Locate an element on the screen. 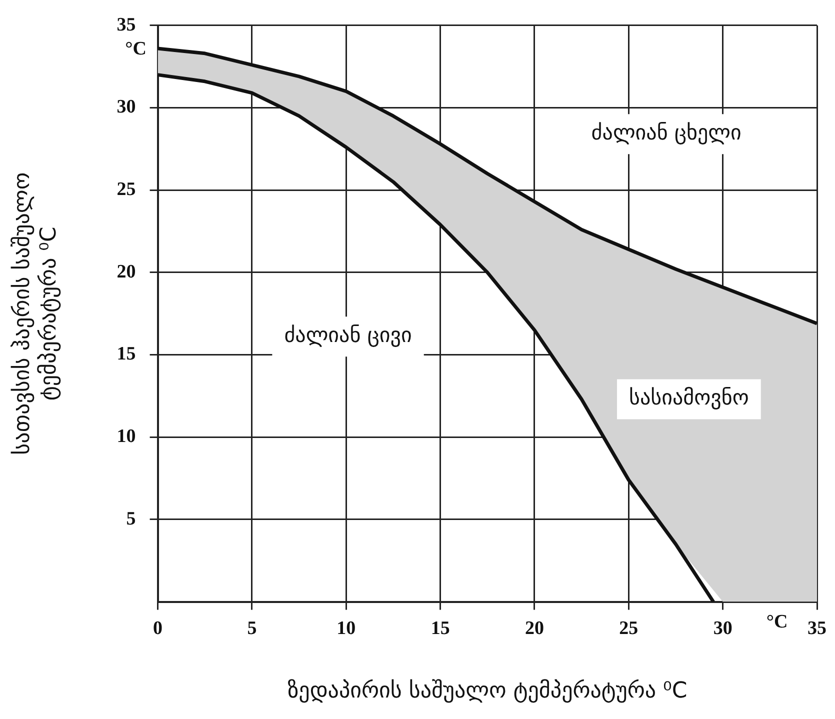 The width and height of the screenshot is (835, 719). x-tick-label: 15 is located at coordinates (440, 629).